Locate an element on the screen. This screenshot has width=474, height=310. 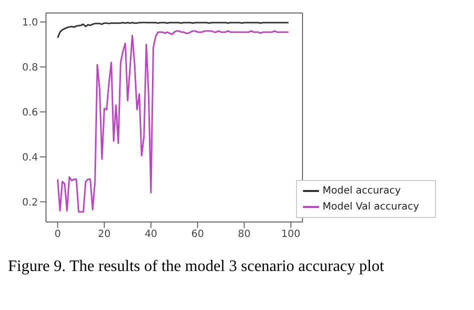
line-series is located at coordinates (173, 30).